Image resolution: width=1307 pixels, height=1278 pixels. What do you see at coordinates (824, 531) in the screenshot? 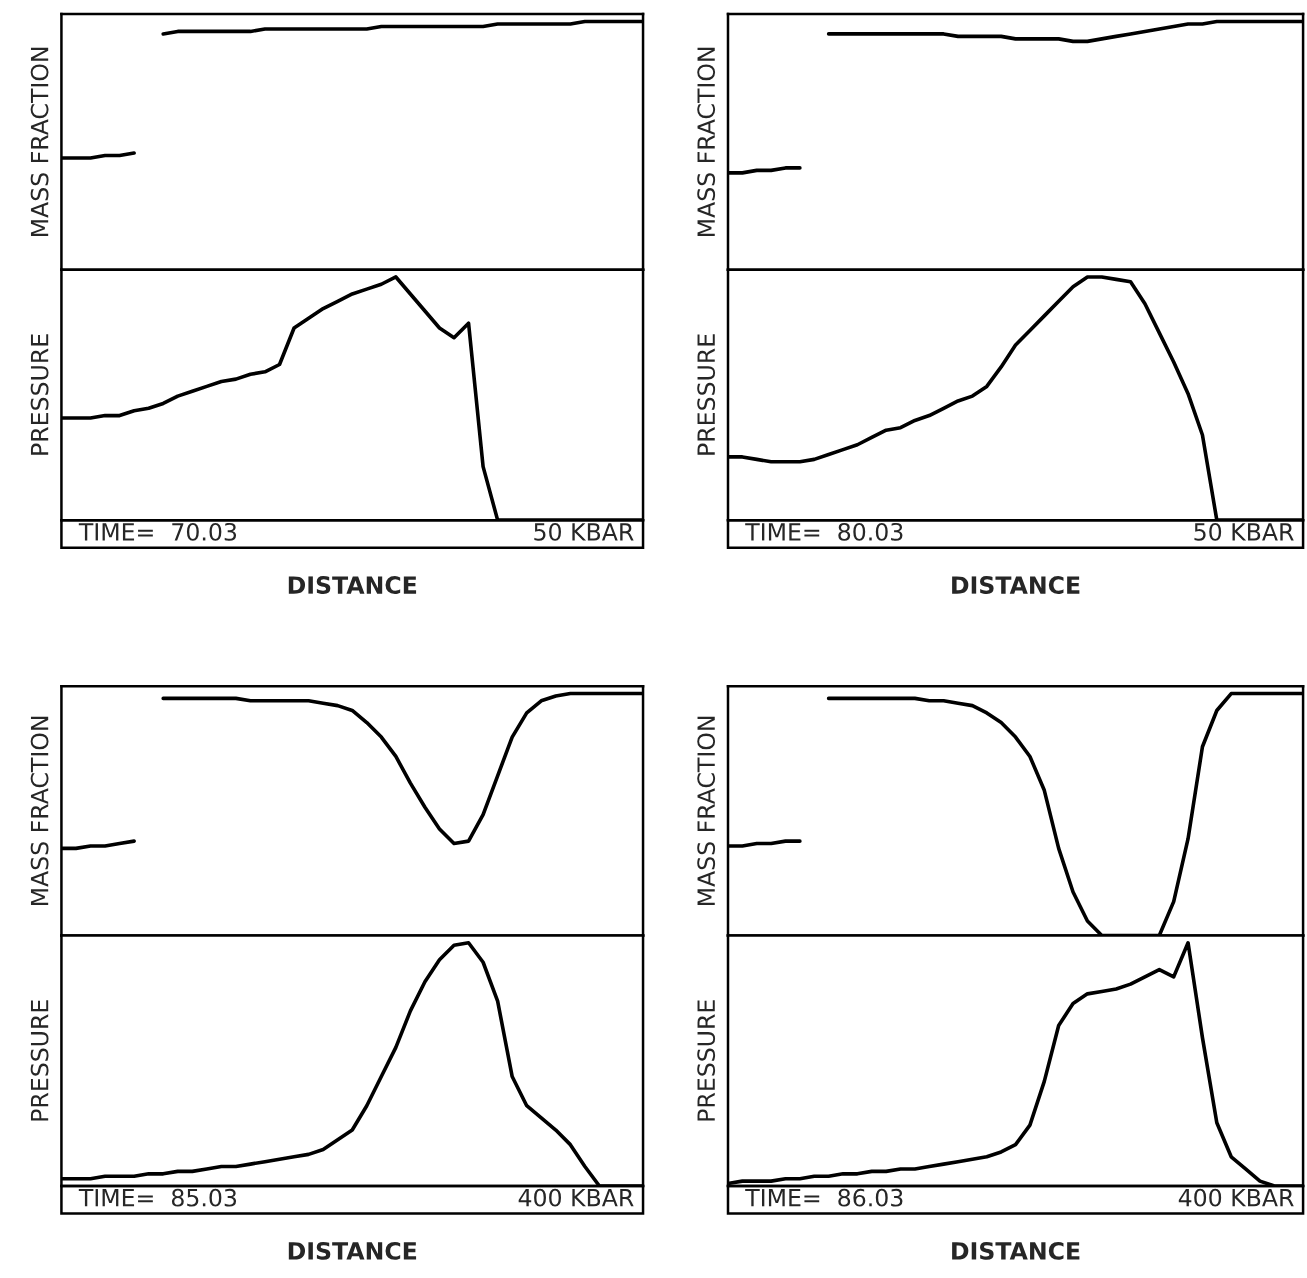
I see `text: TIME= 80.03` at bounding box center [824, 531].